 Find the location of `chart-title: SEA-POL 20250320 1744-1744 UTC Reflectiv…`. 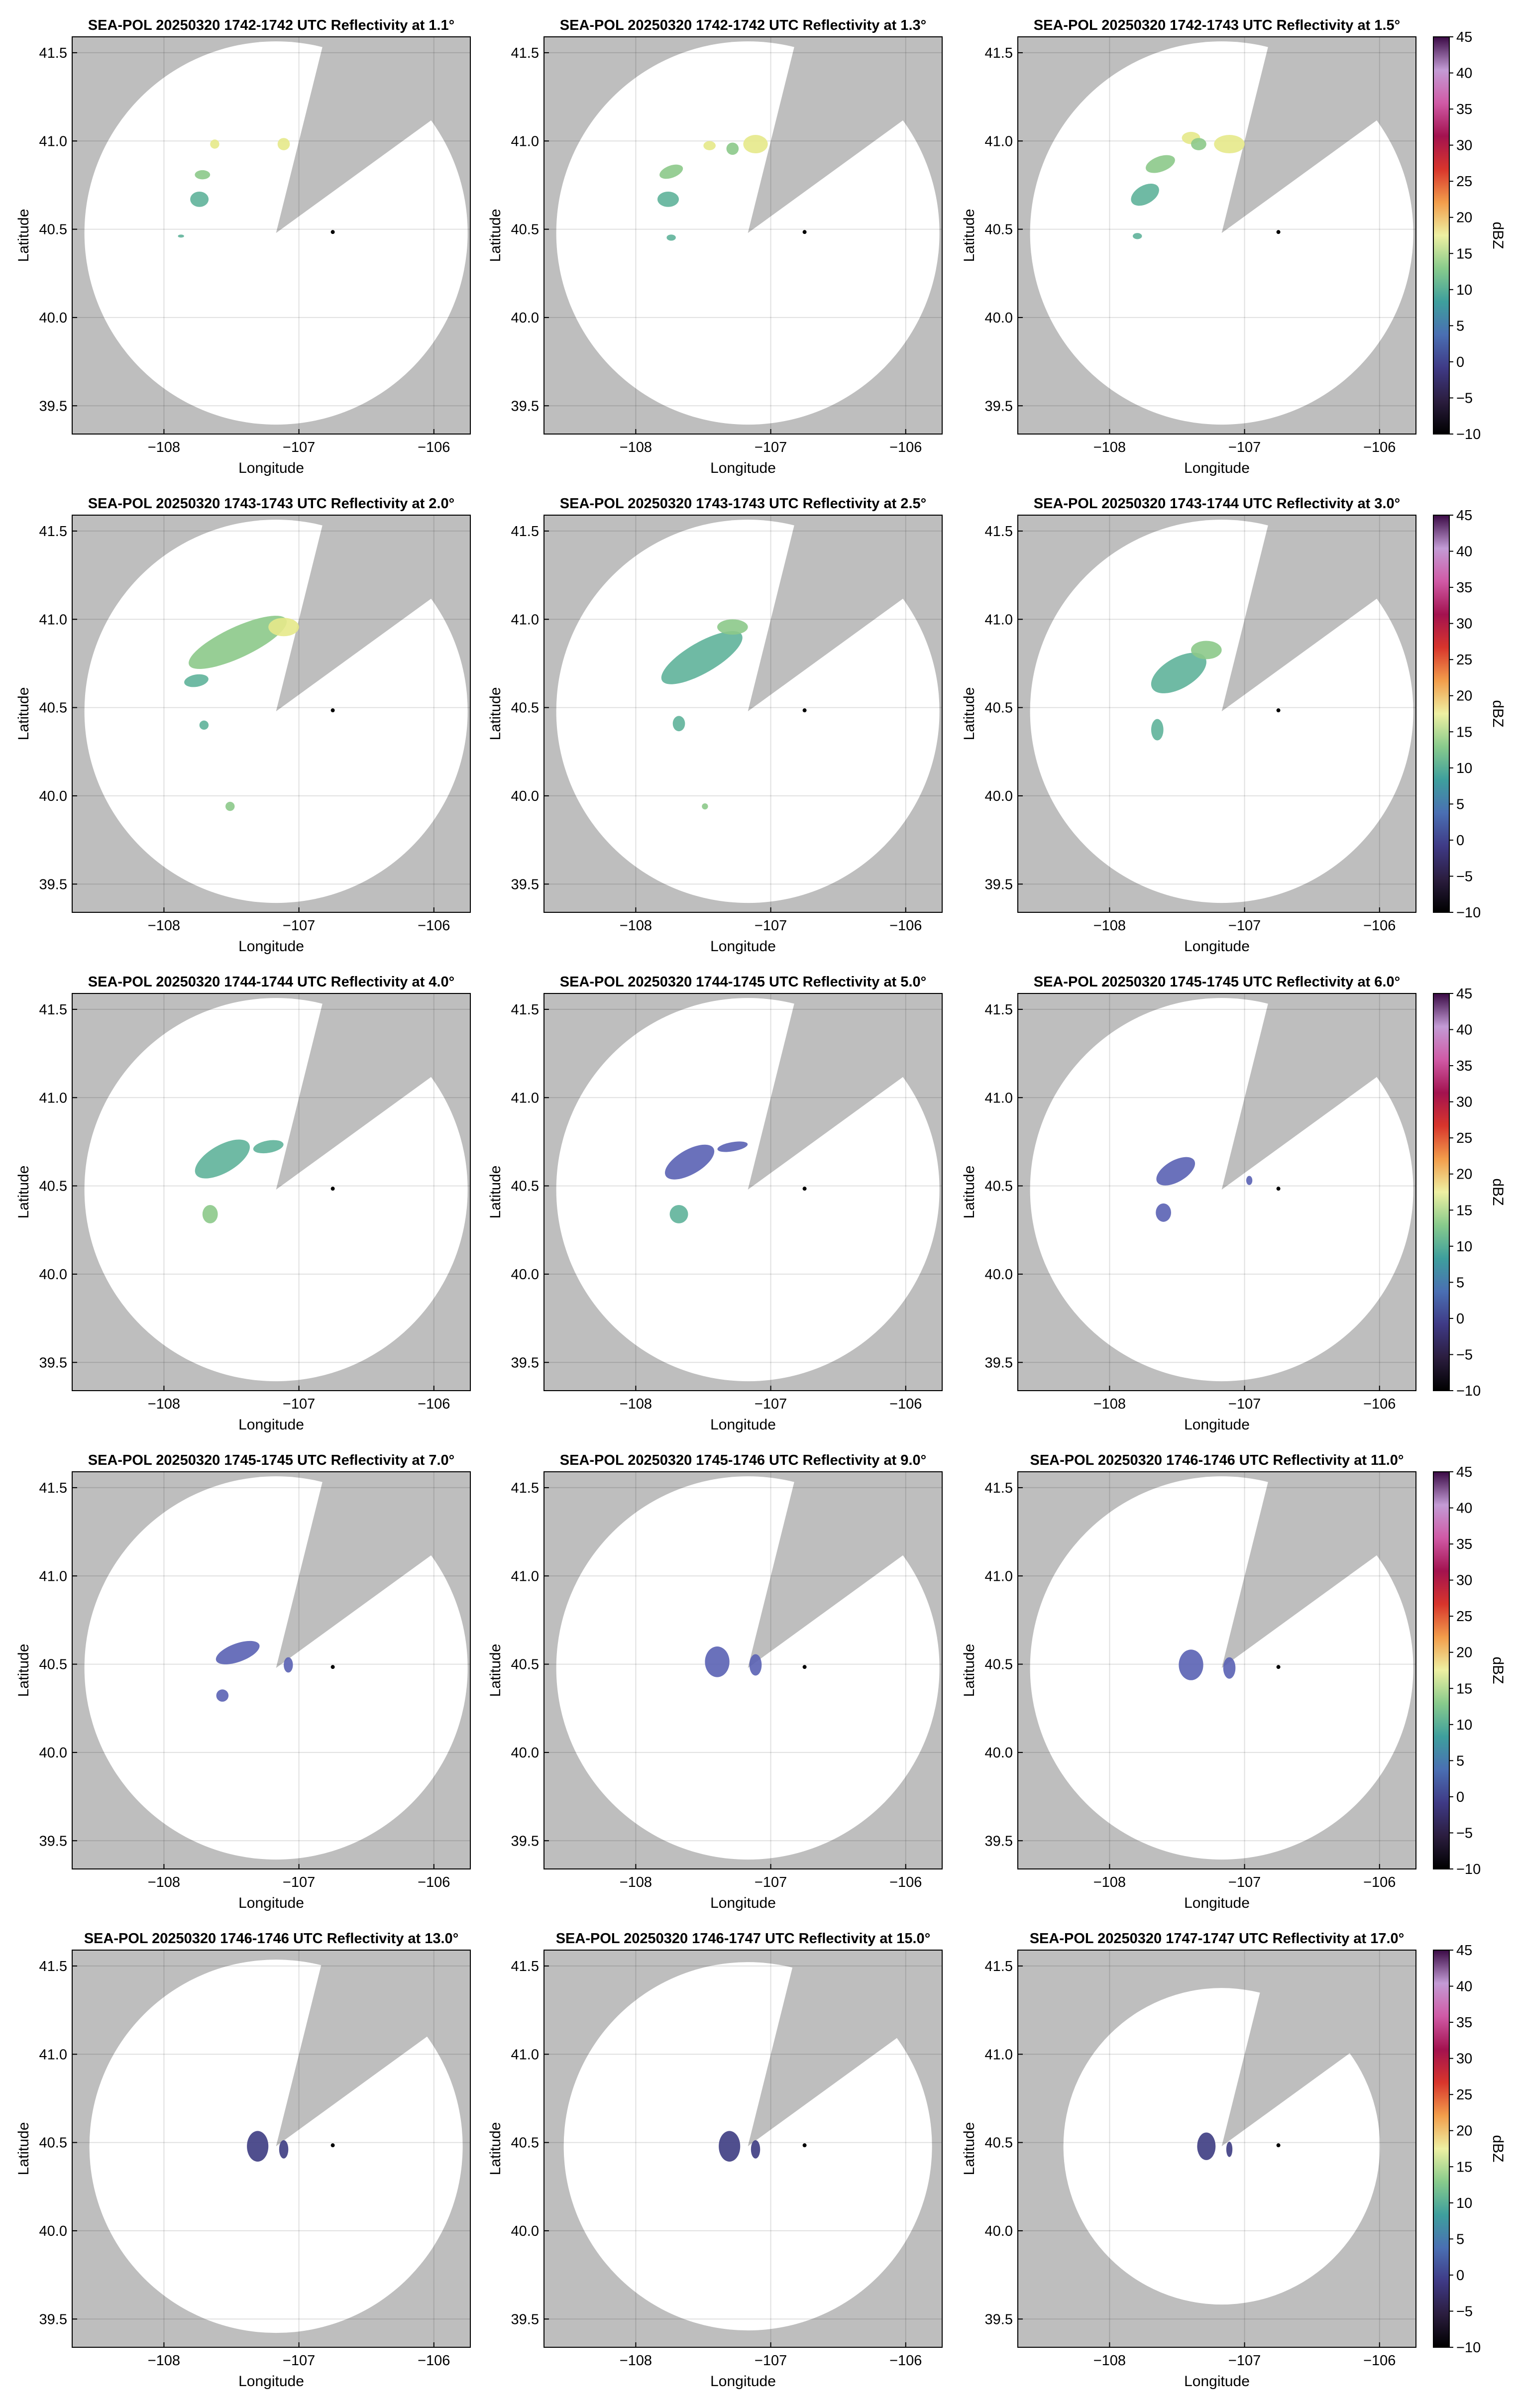

chart-title: SEA-POL 20250320 1744-1744 UTC Reflectiv… is located at coordinates (271, 982).